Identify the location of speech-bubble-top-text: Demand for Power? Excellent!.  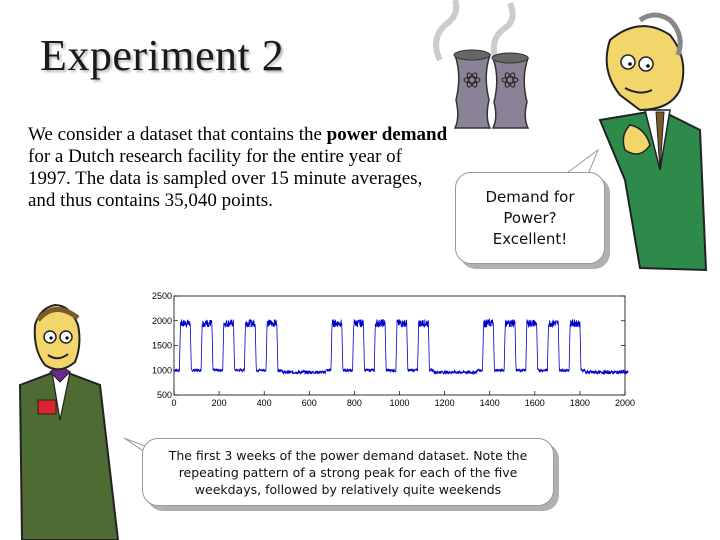
(530, 217).